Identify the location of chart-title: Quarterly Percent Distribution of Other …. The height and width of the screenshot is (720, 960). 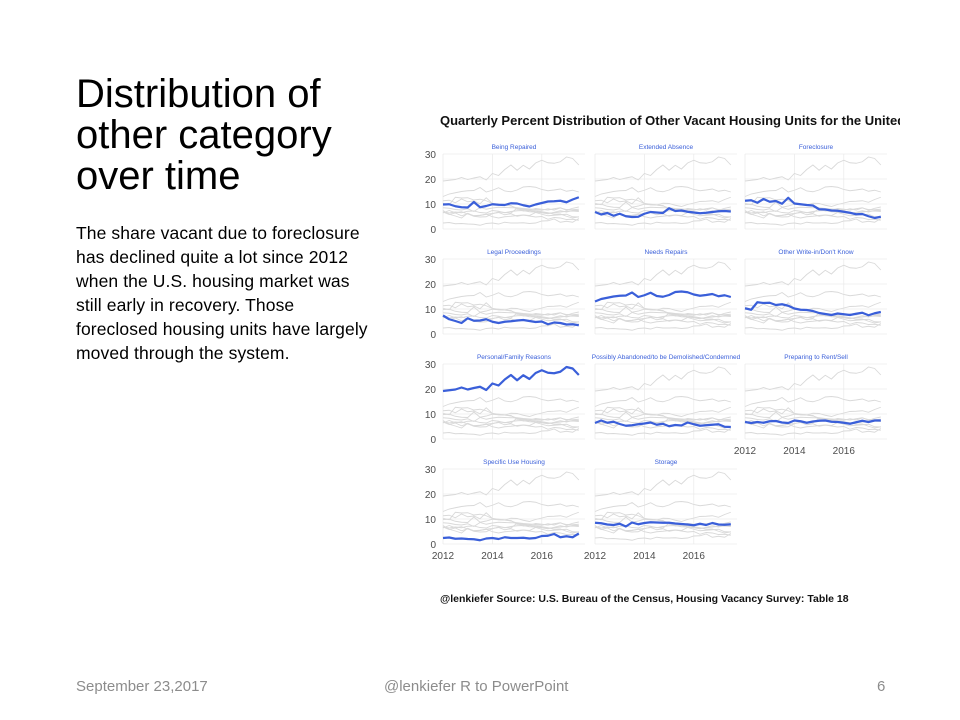
(670, 120).